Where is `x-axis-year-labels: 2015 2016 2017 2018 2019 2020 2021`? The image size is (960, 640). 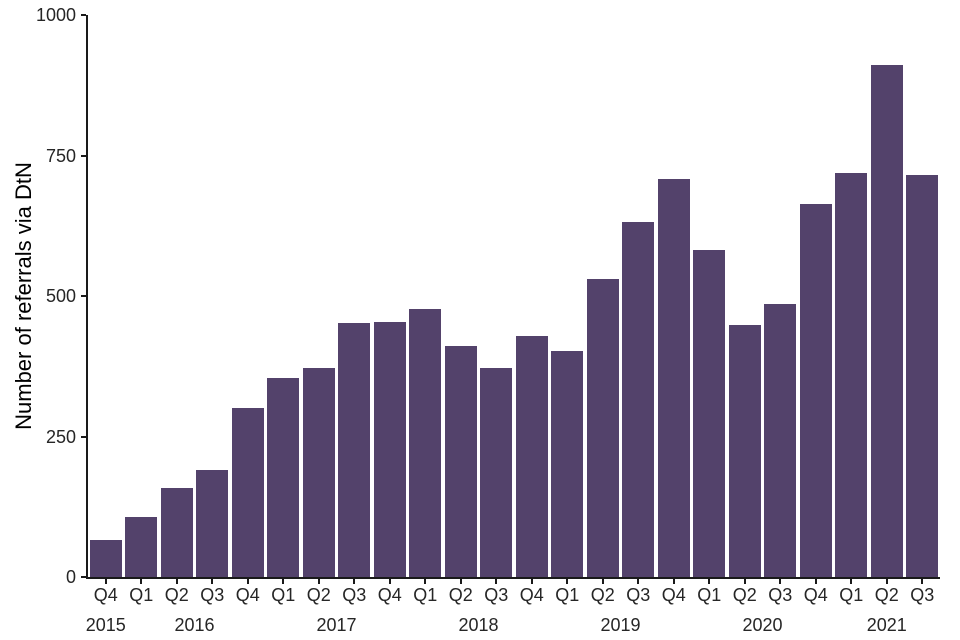
x-axis-year-labels: 2015 2016 2017 2018 2019 2020 2021 is located at coordinates (512, 625).